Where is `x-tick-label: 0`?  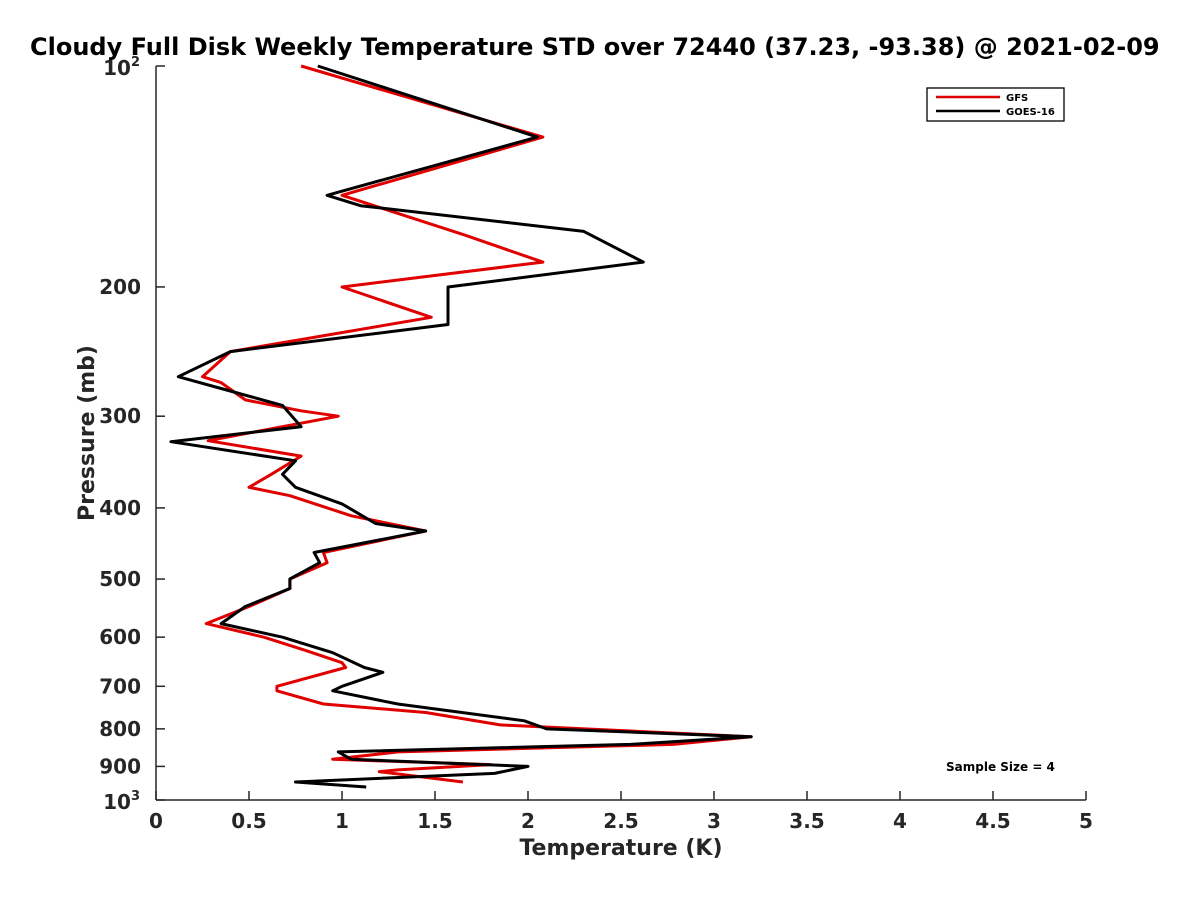 x-tick-label: 0 is located at coordinates (156, 821).